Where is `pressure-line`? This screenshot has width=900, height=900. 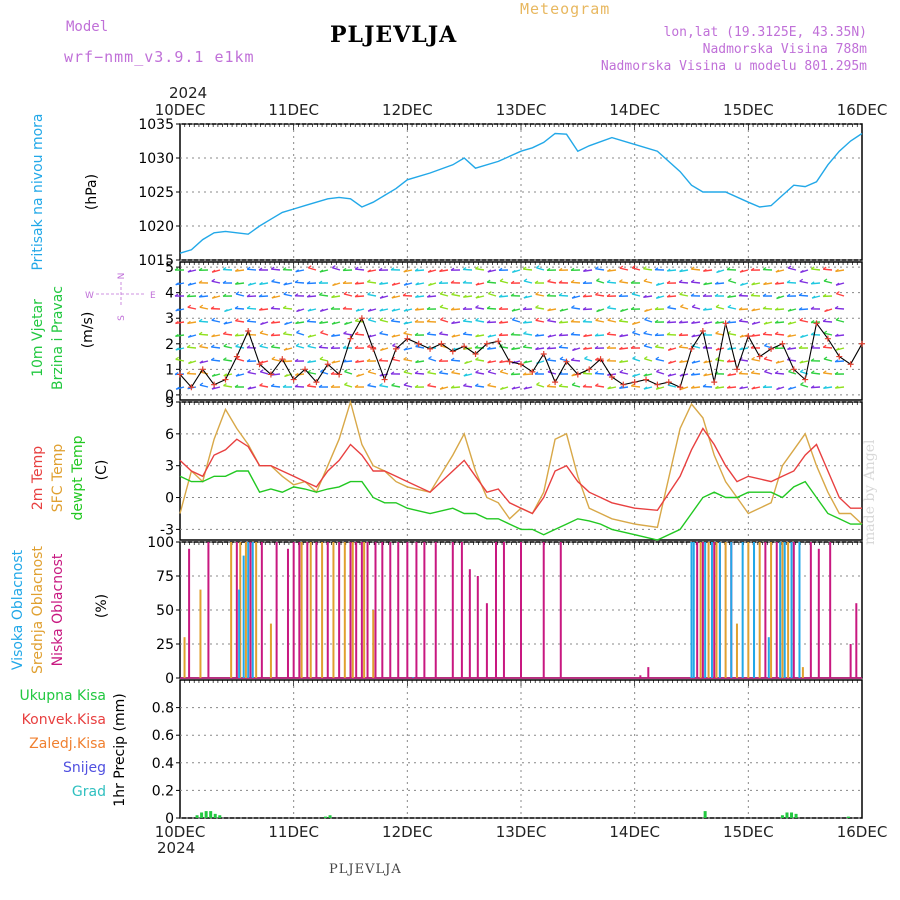 pressure-line is located at coordinates (521, 193).